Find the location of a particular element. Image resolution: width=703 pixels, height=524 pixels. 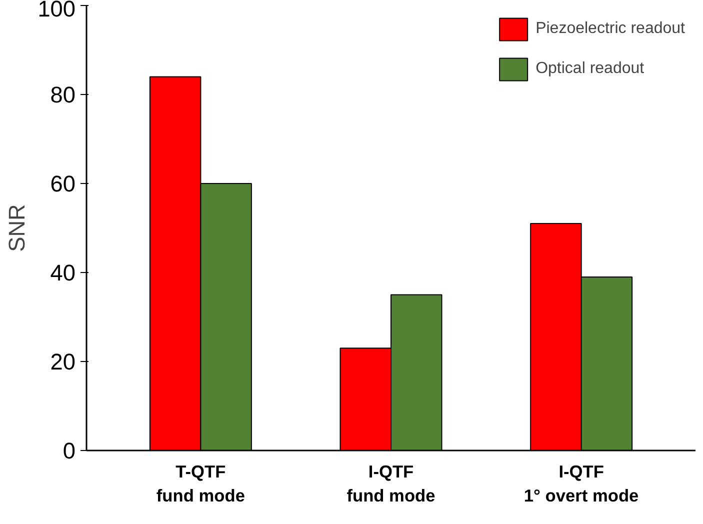

x-tick-label: I-QTF 1° overt mode is located at coordinates (582, 484).